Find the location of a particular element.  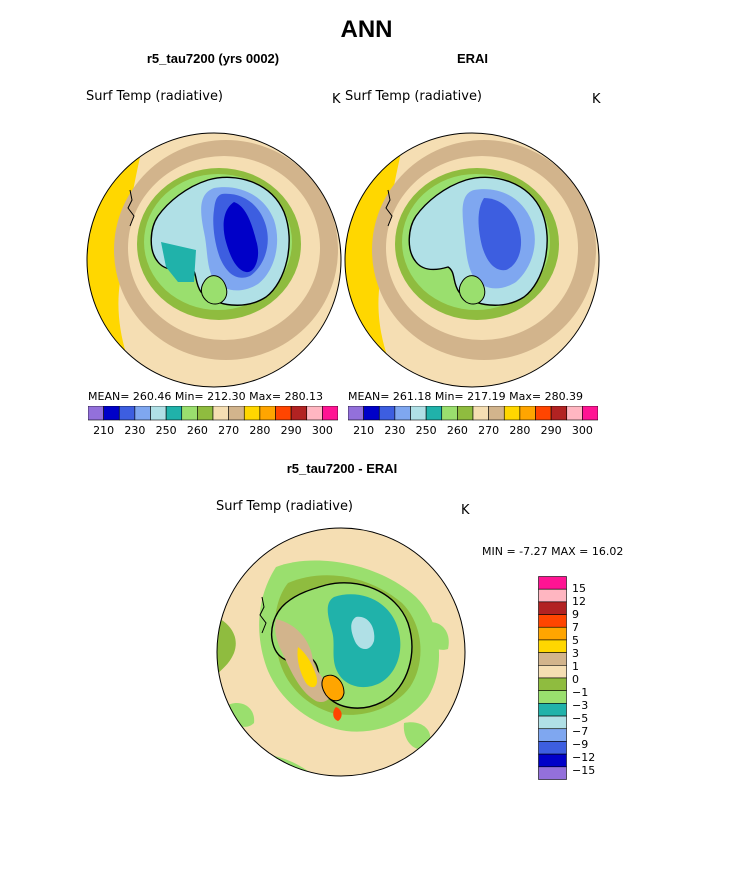

diff-level-label: −15 is located at coordinates (584, 770).